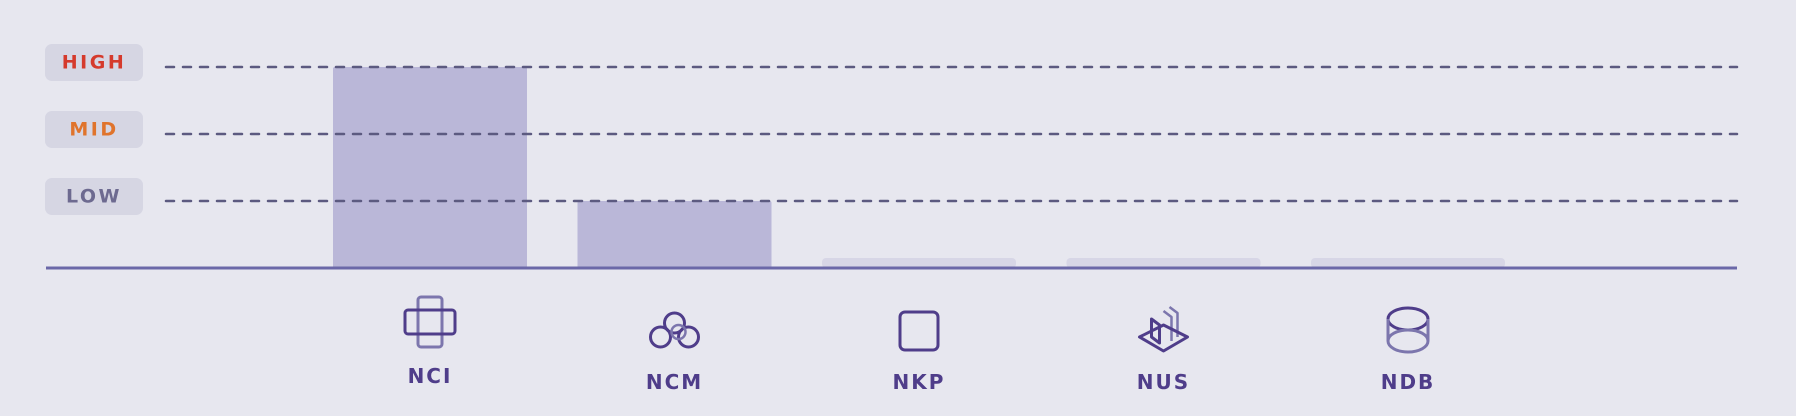 The width and height of the screenshot is (1796, 416). I want to click on database-icon, so click(1408, 330).